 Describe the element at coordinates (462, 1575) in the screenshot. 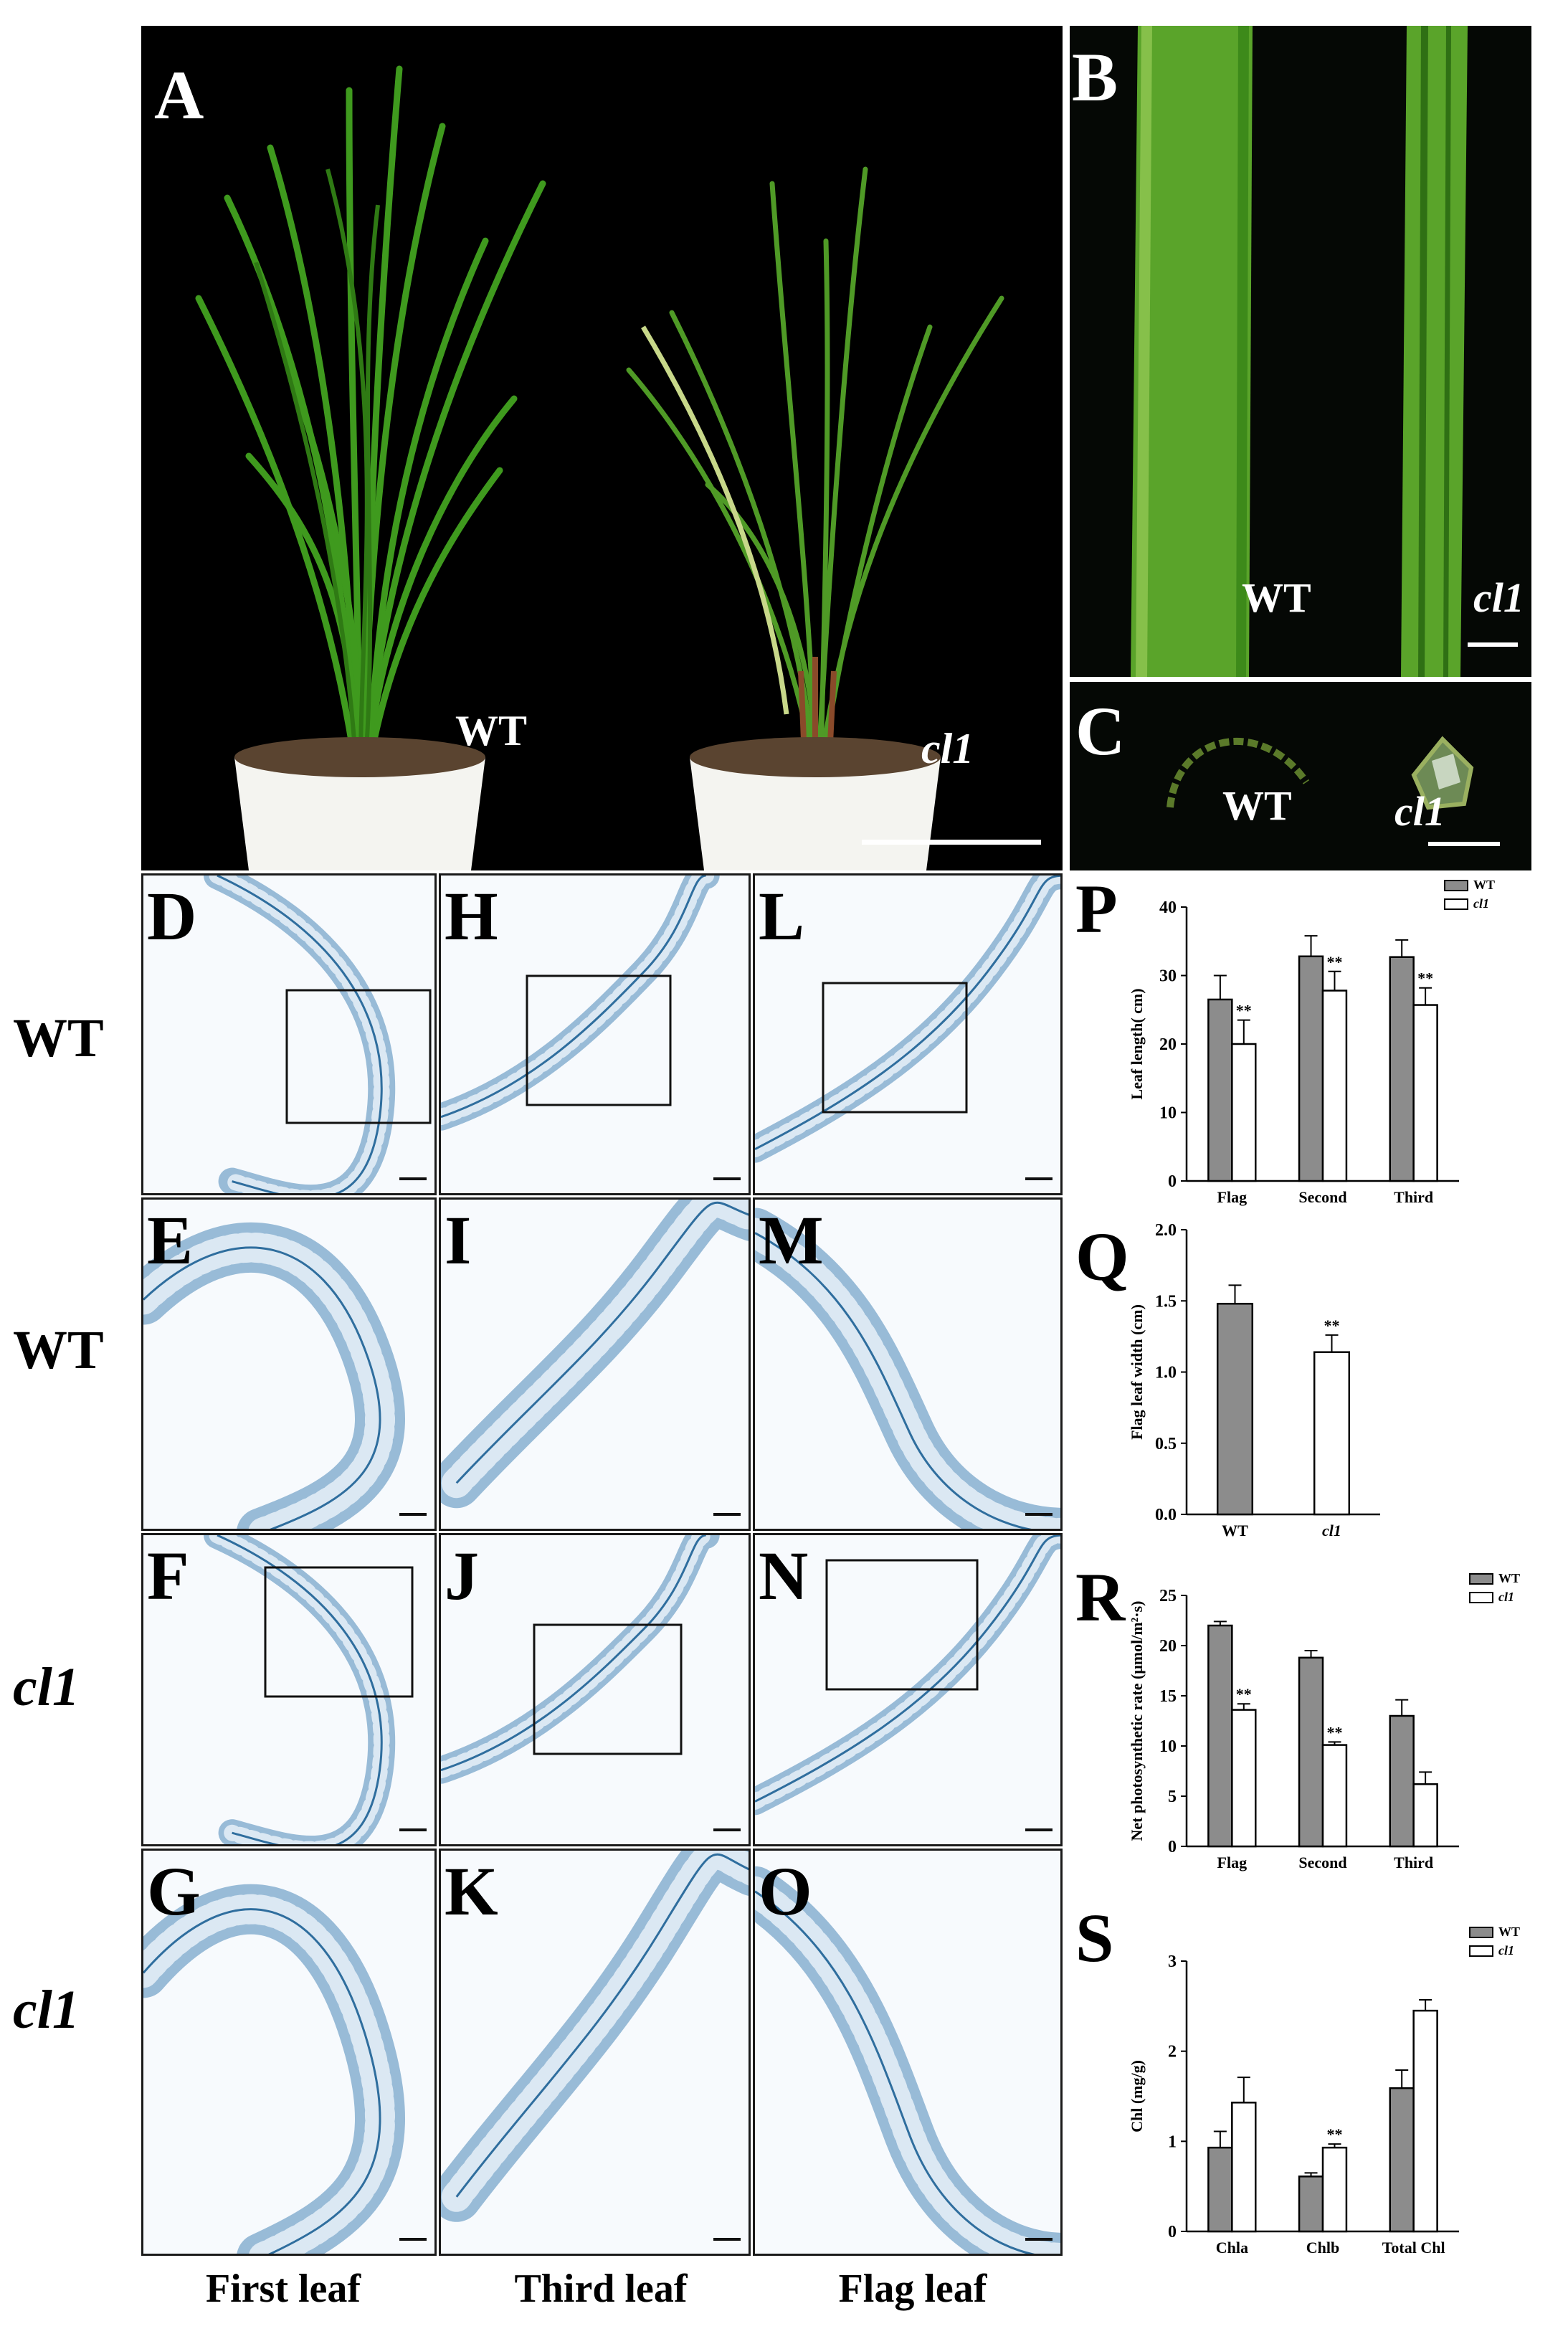

I see `panel-letter-j: J` at that location.